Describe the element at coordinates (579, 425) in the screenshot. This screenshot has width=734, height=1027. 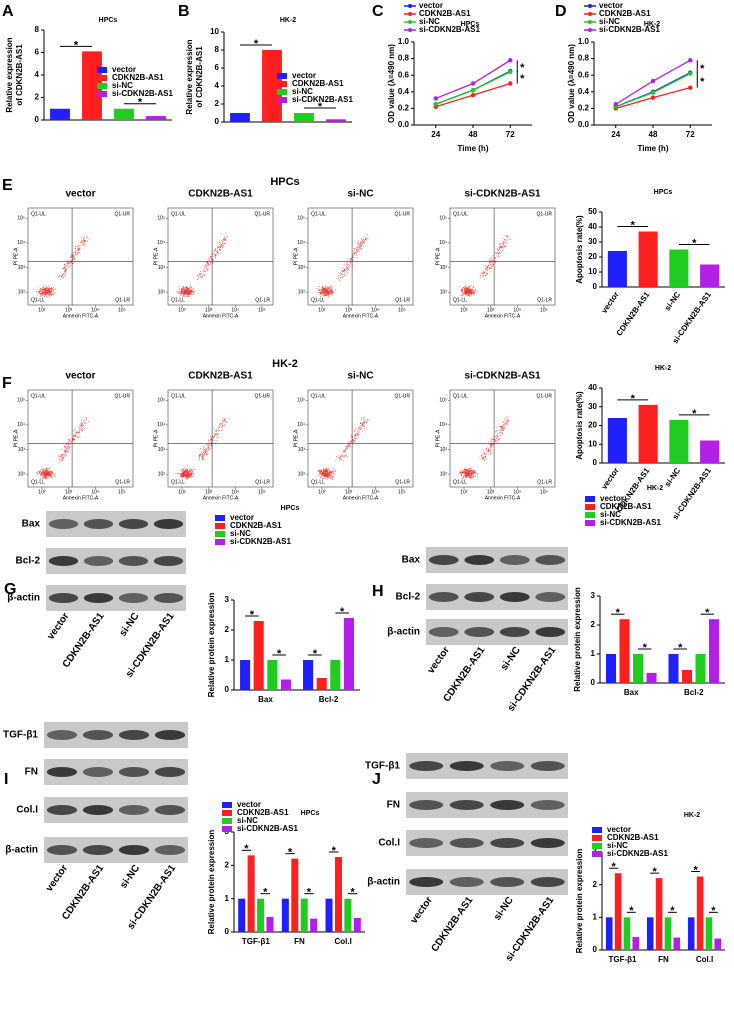
I see `y-axis-label: Apoptosis rate(%)` at that location.